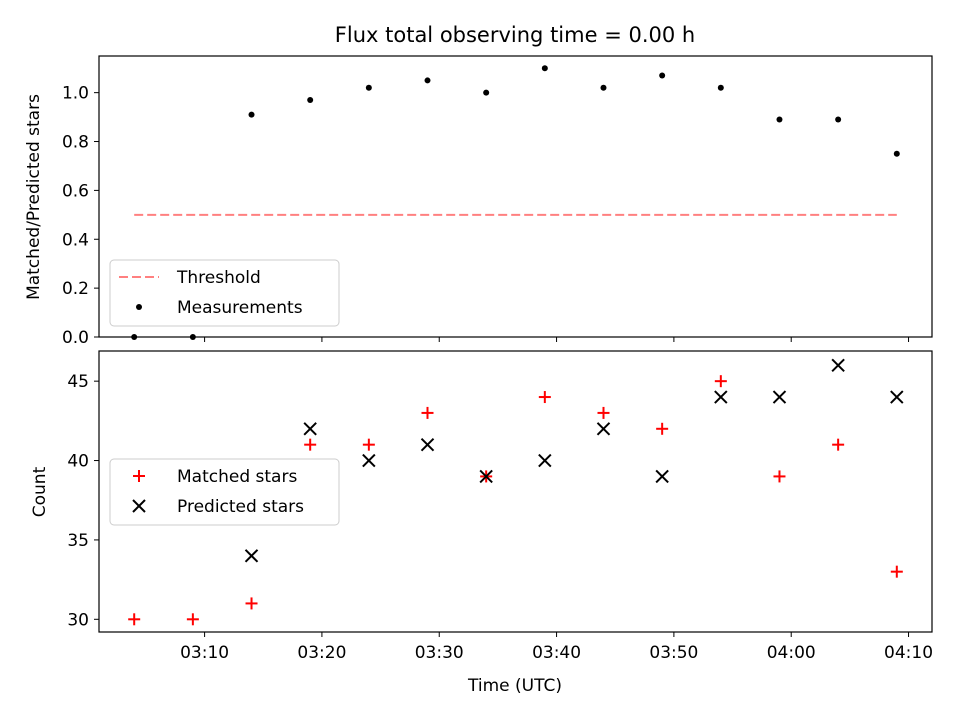 This screenshot has height=720, width=960. I want to click on x-tick-label: 03:50, so click(673, 653).